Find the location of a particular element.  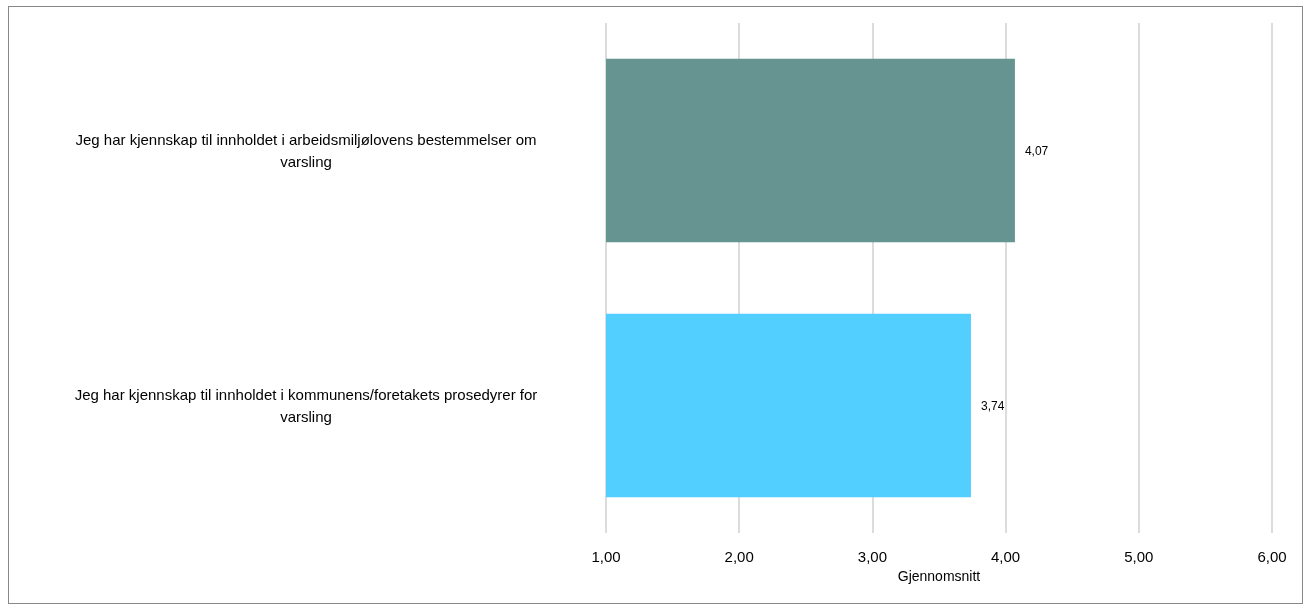

x-tick-label: 6,00 is located at coordinates (1272, 556).